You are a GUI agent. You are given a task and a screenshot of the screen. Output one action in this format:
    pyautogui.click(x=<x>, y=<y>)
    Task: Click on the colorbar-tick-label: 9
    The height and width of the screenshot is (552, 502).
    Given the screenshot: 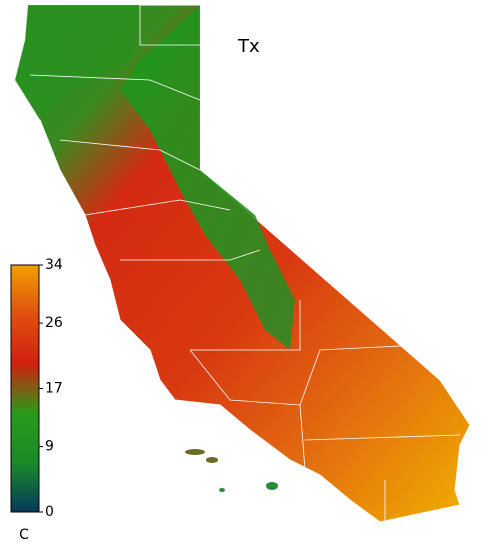 What is the action you would take?
    pyautogui.click(x=49, y=447)
    